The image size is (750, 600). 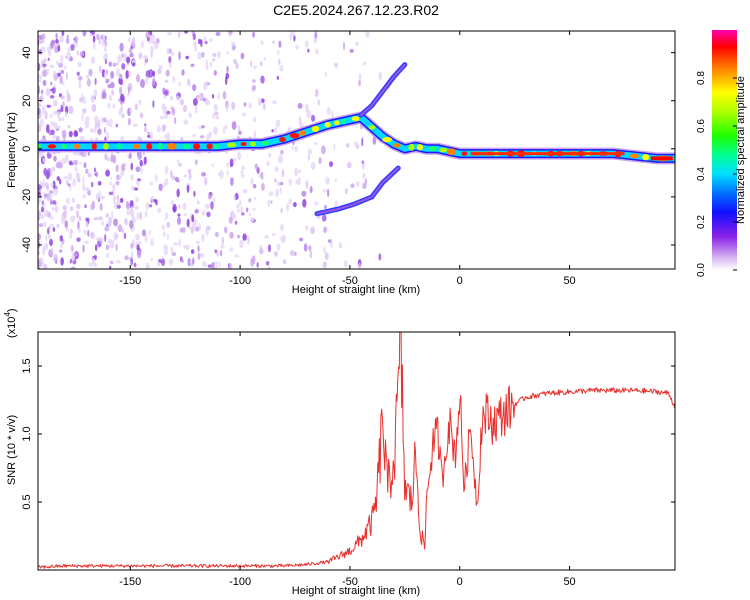 What do you see at coordinates (382, 90) in the screenshot?
I see `branch-inner` at bounding box center [382, 90].